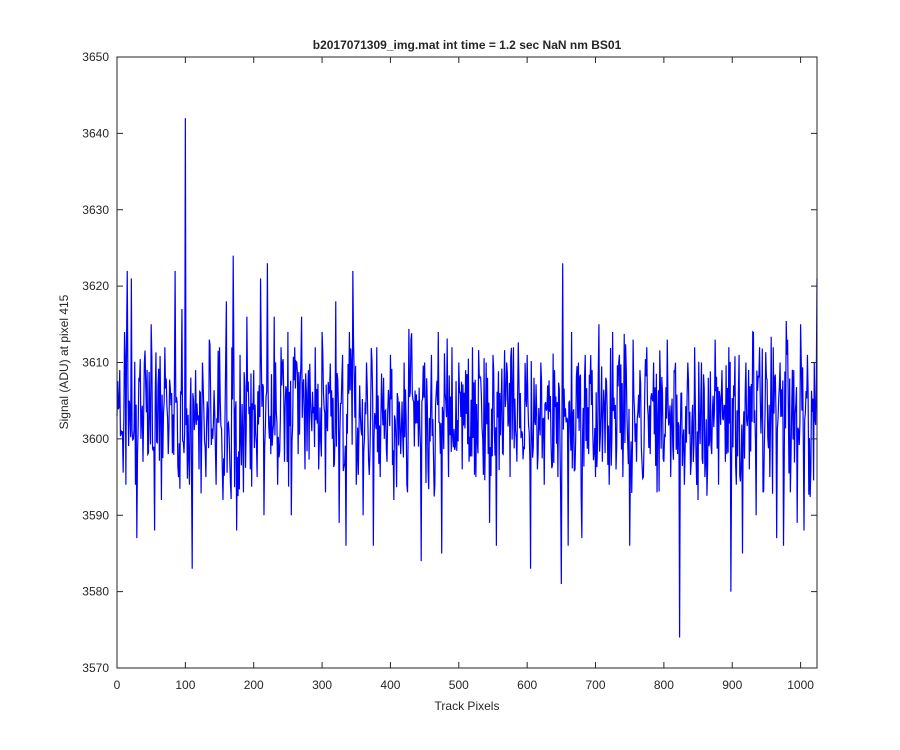 This screenshot has height=750, width=900. I want to click on y-tick-label: 3650, so click(95, 57).